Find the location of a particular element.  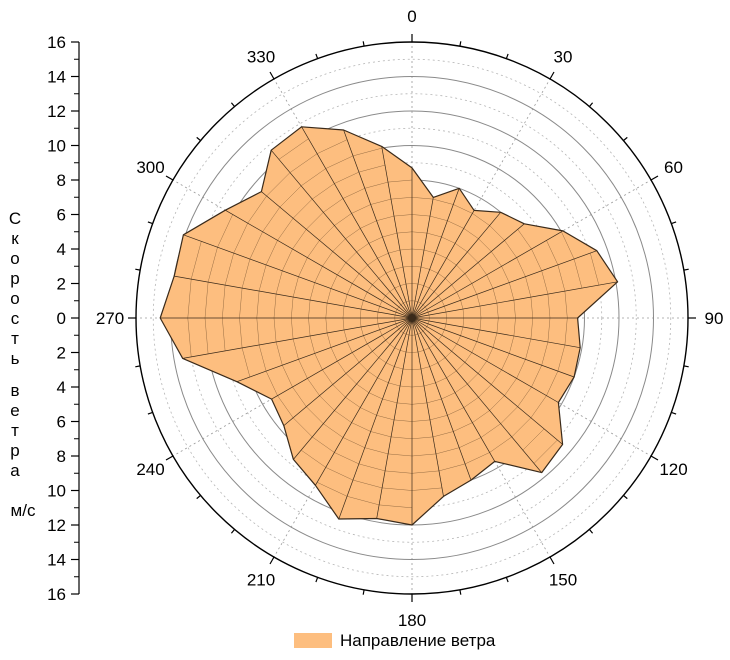

angle-tick-label: 270 is located at coordinates (110, 318).